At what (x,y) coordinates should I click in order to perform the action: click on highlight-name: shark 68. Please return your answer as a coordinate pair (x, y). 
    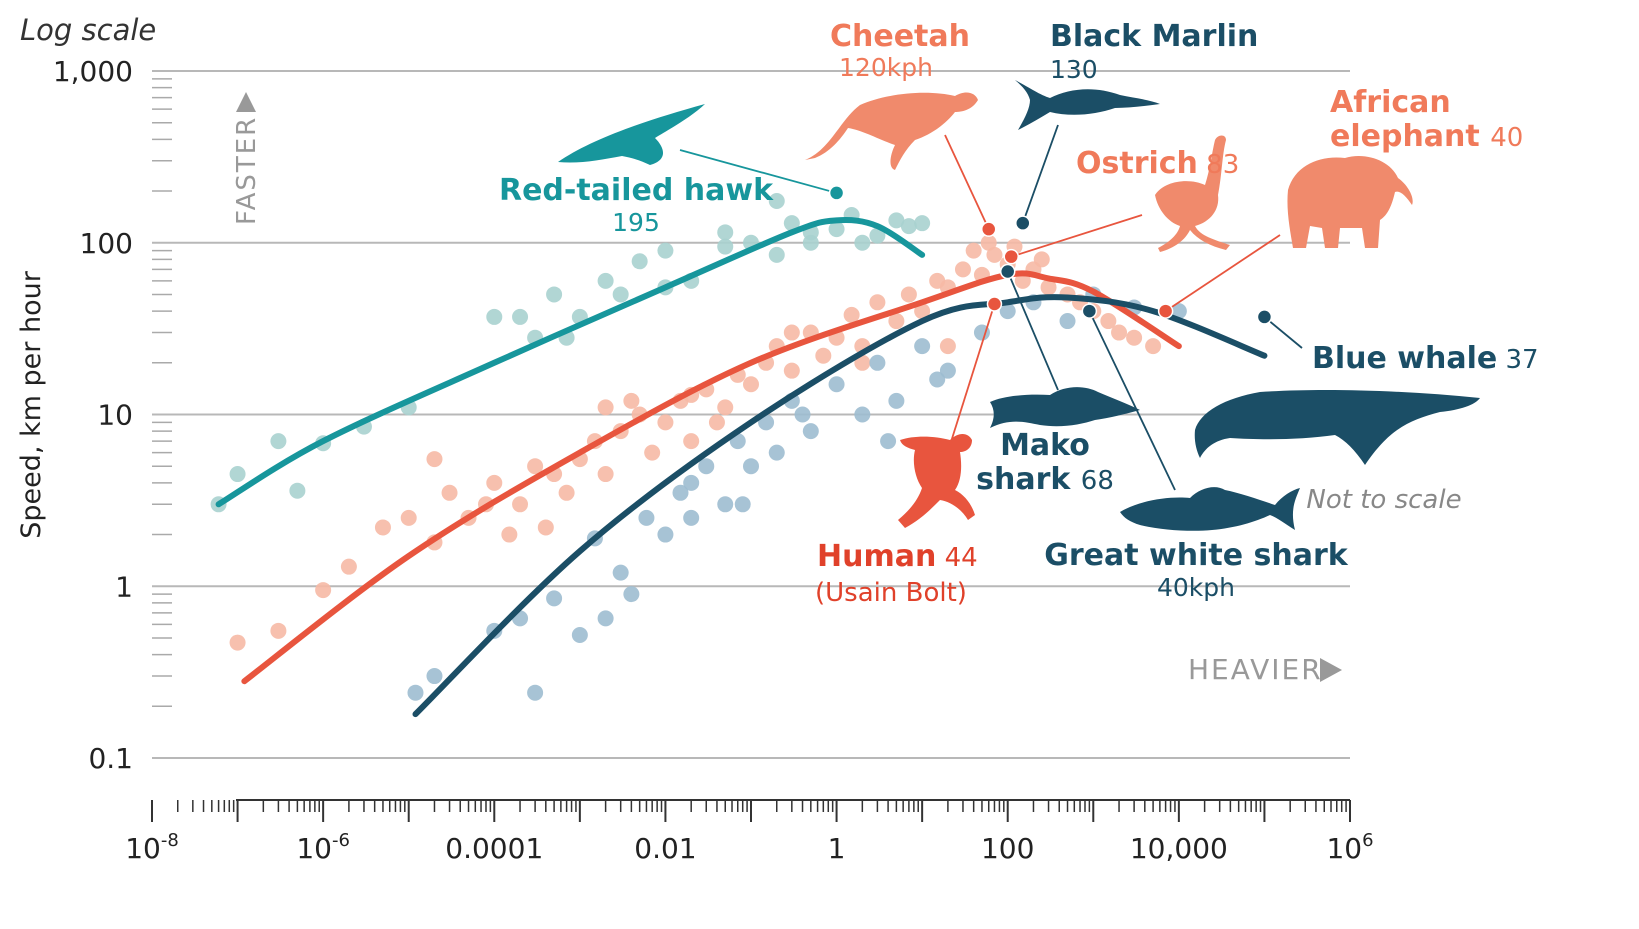
    Looking at the image, I should click on (1045, 479).